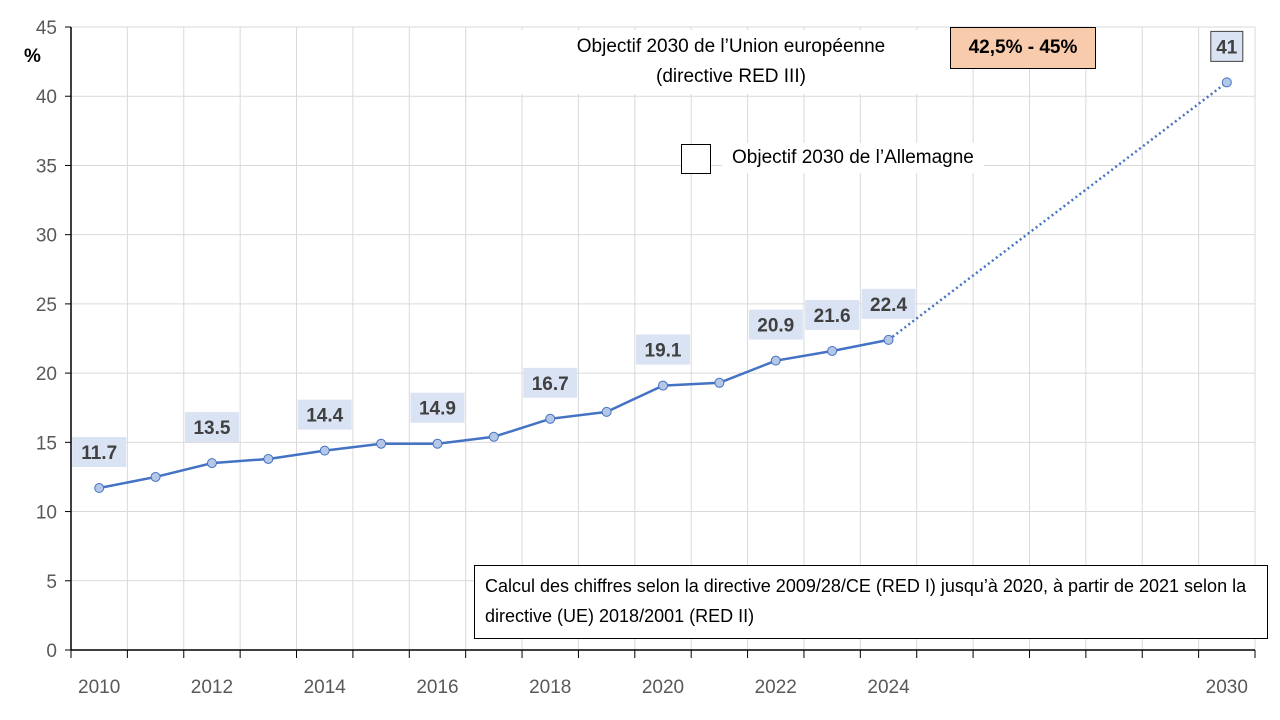  I want to click on data-label: 16.7, so click(550, 384).